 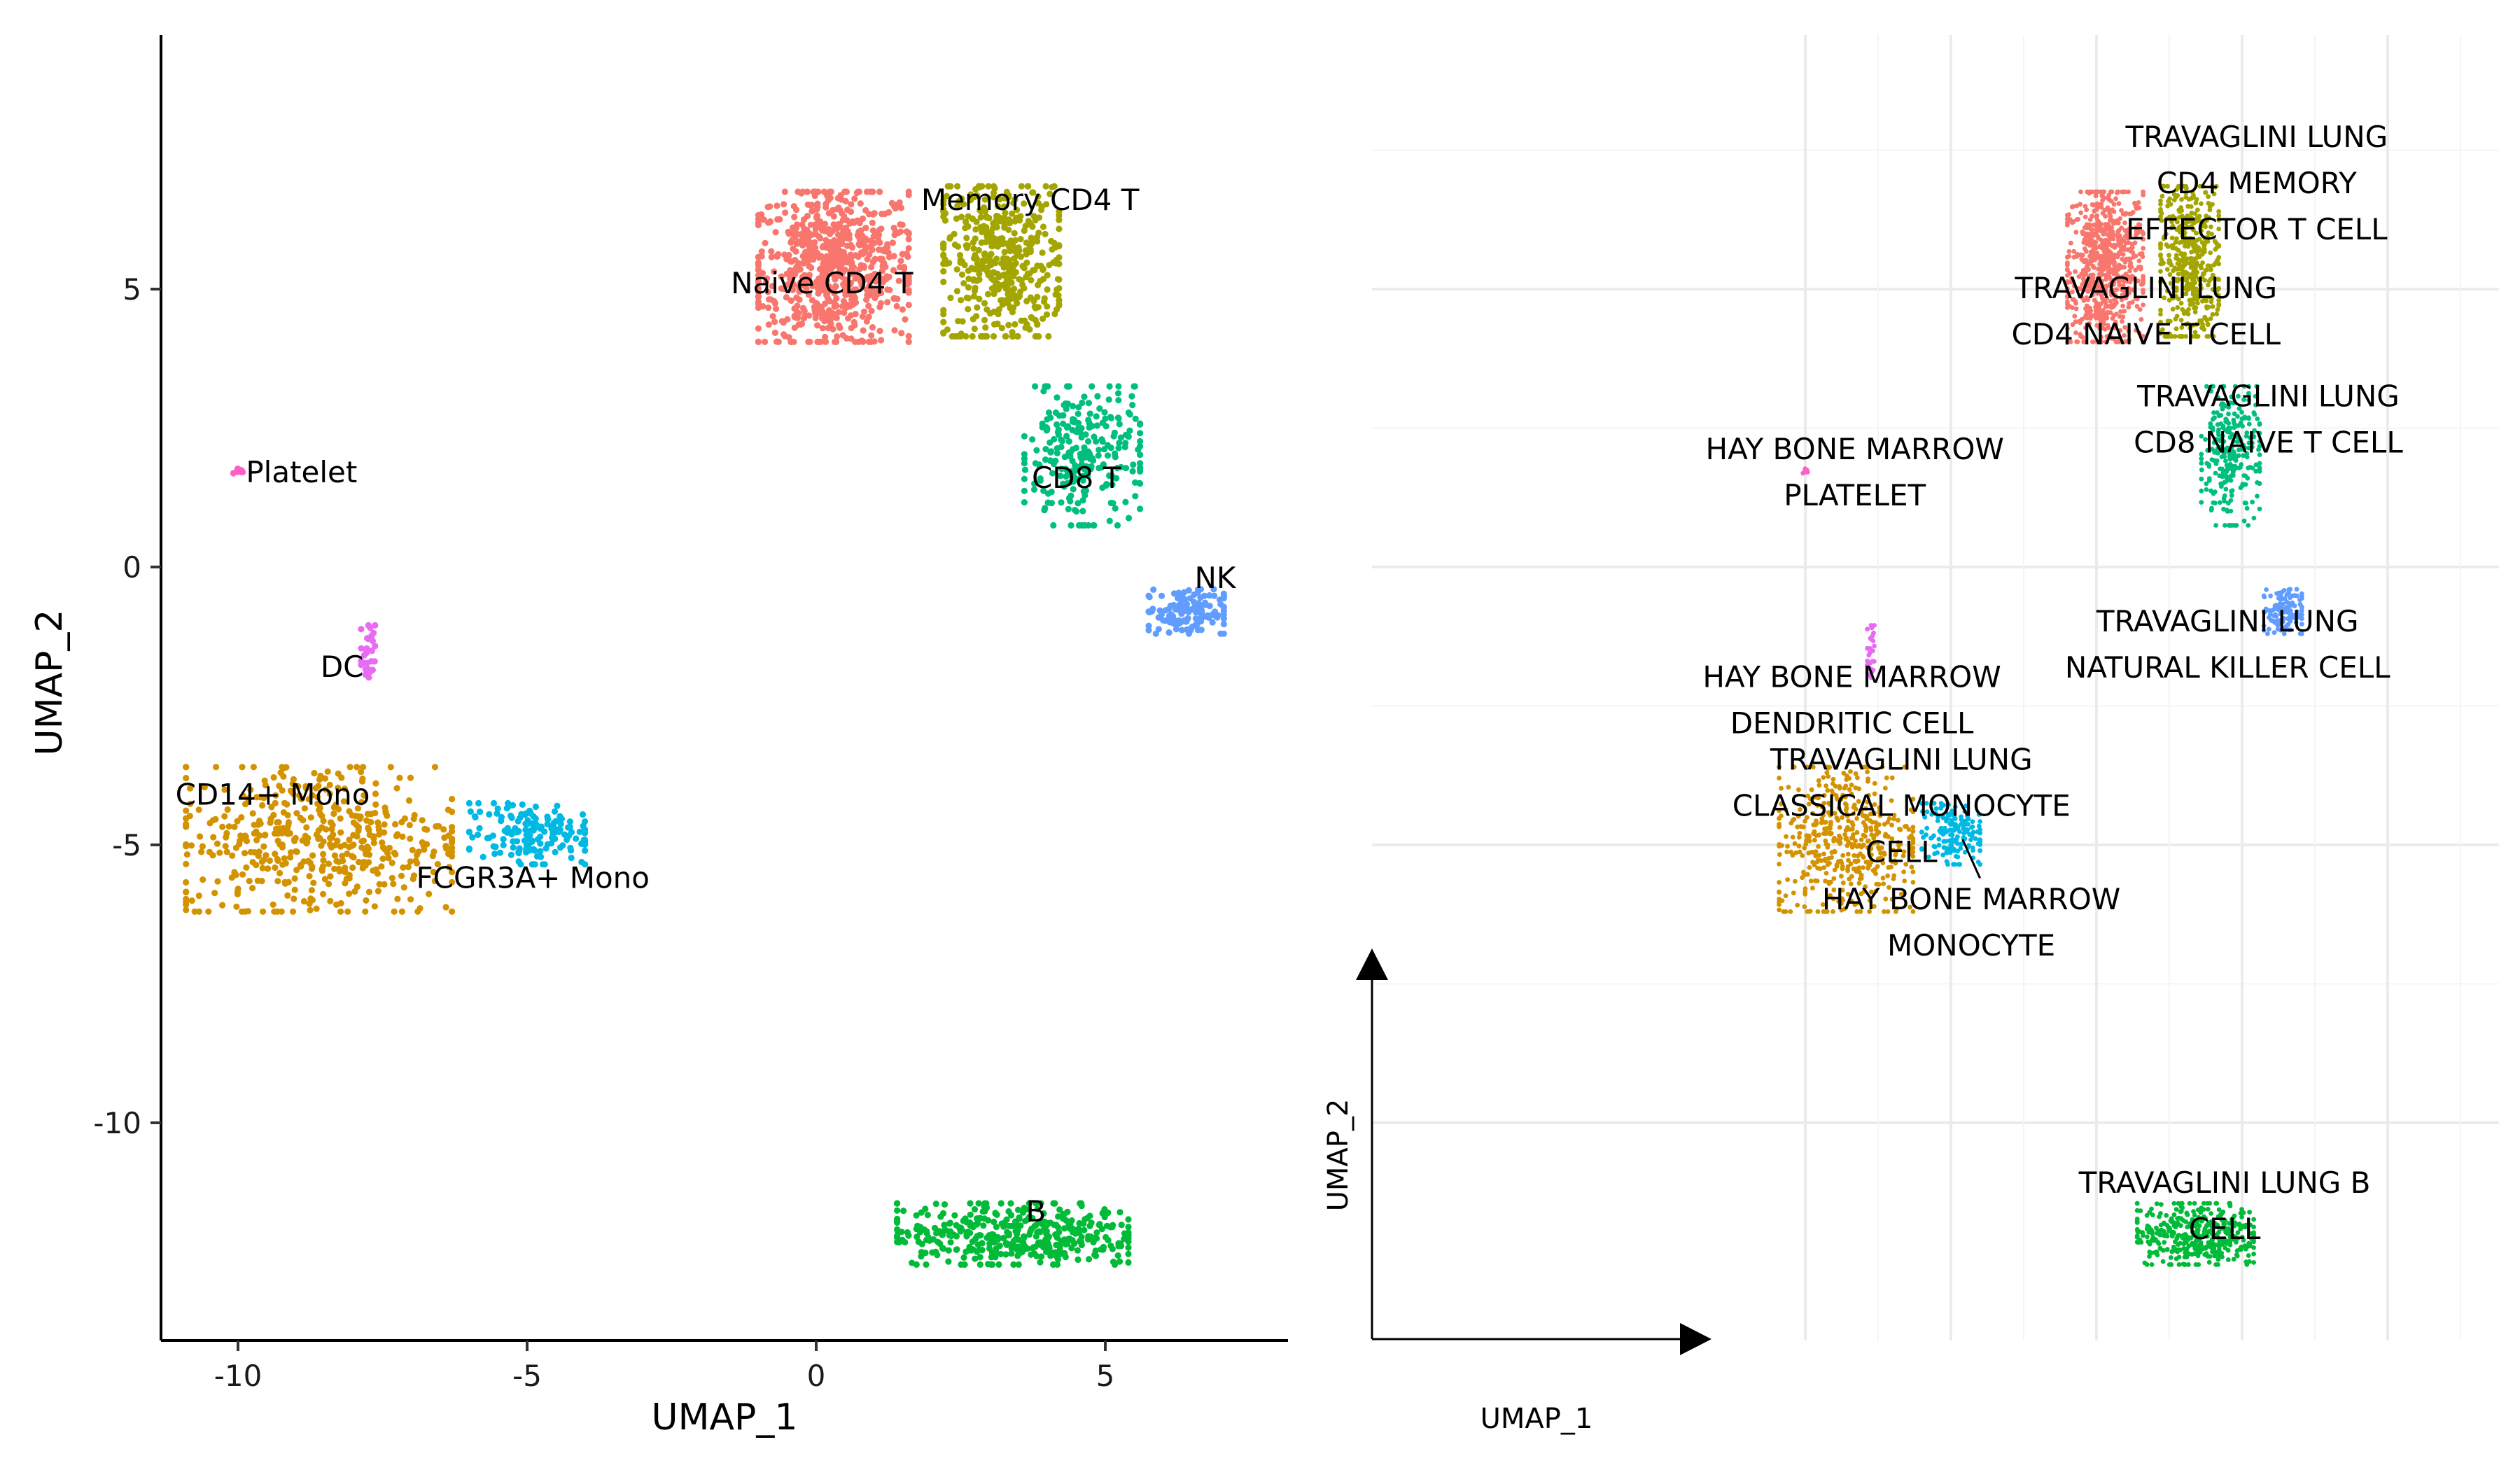 I want to click on point-dc, so click(x=368, y=677).